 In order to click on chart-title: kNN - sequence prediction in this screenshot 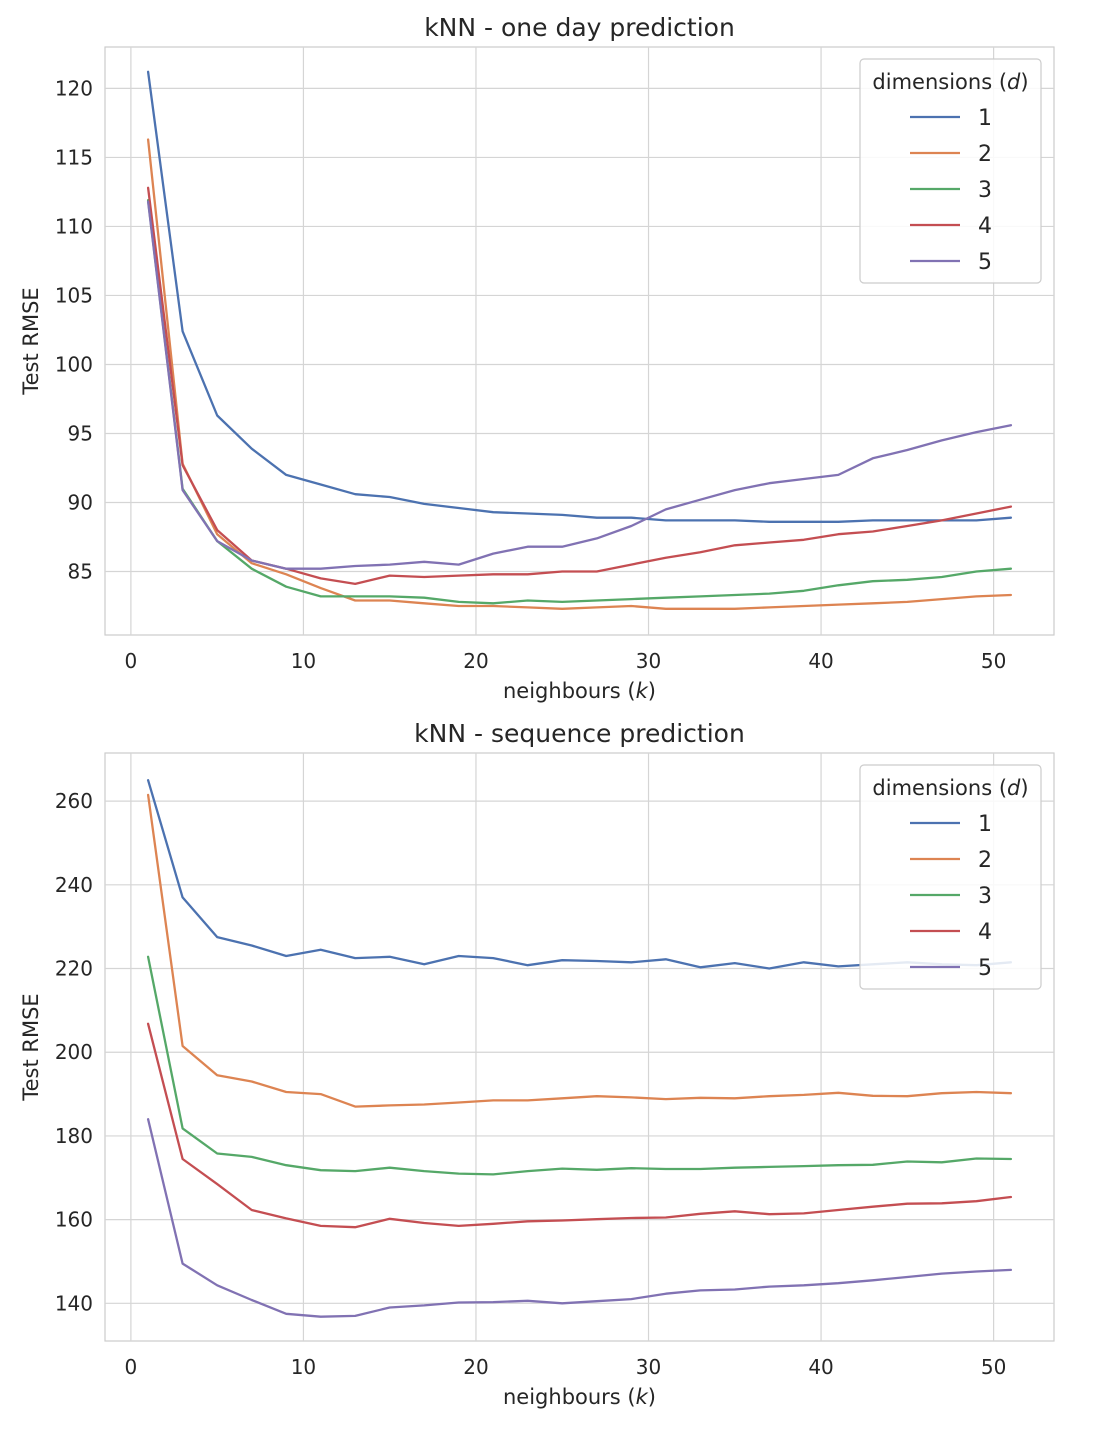, I will do `click(579, 733)`.